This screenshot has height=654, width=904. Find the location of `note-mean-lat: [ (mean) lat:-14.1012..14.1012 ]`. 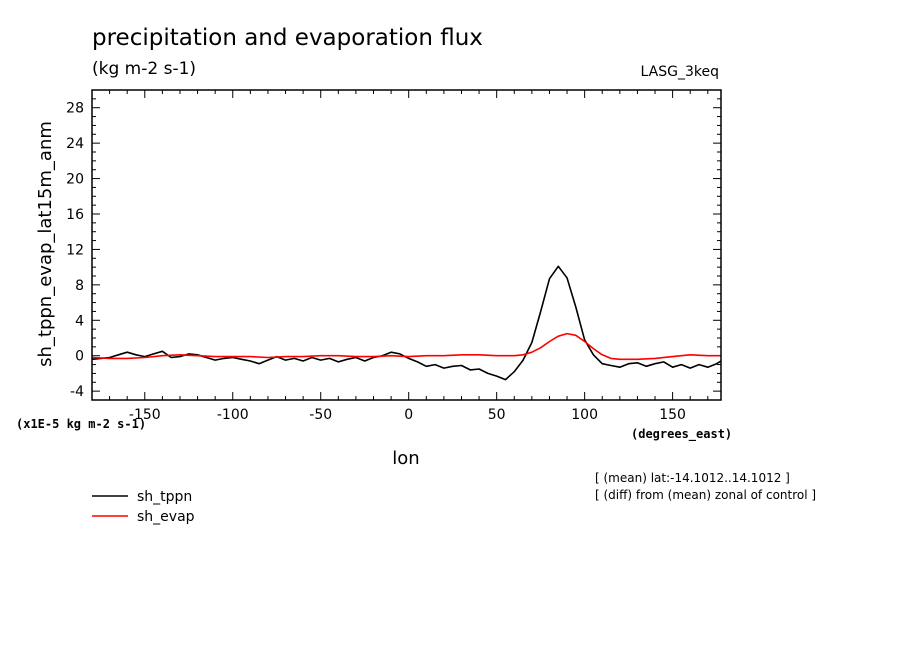

note-mean-lat: [ (mean) lat:-14.1012..14.1012 ] is located at coordinates (692, 478).